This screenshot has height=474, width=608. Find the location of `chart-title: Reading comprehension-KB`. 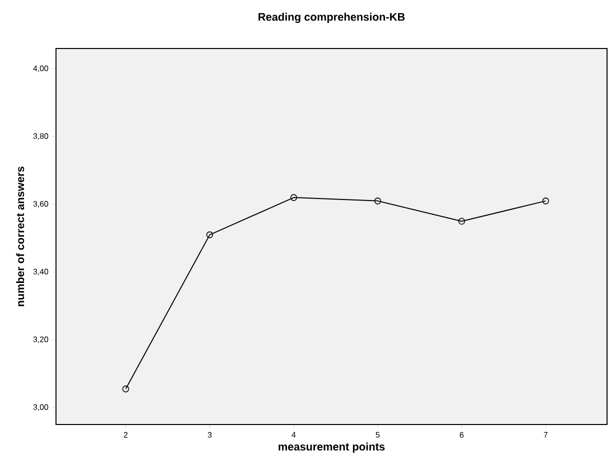

chart-title: Reading comprehension-KB is located at coordinates (331, 18).